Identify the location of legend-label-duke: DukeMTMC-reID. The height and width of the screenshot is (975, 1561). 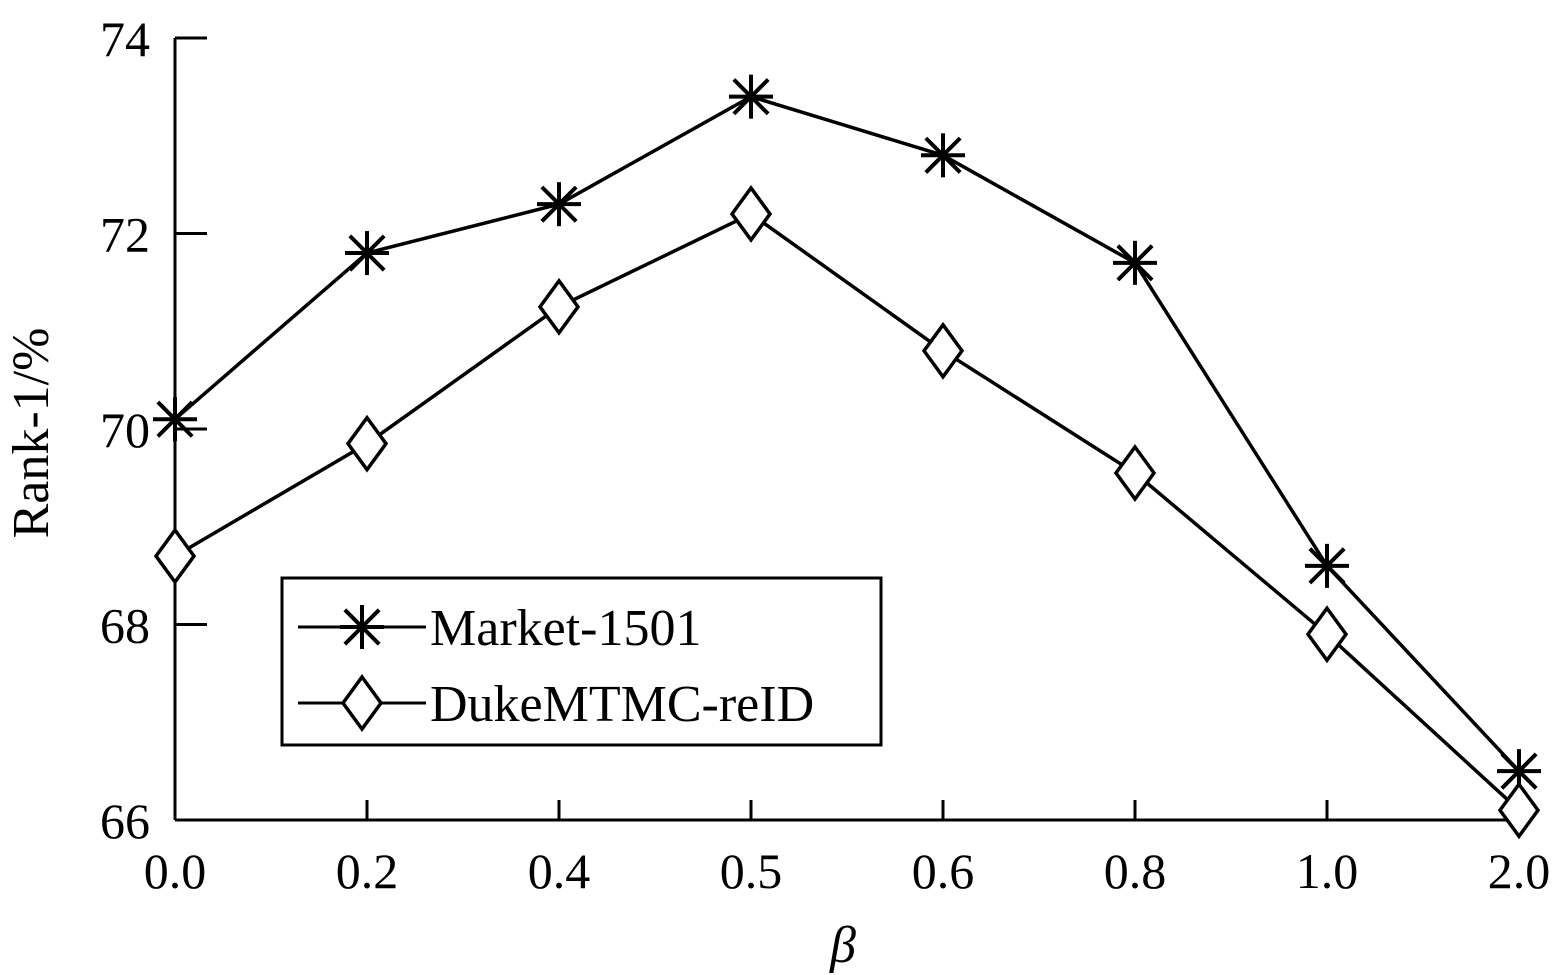
(622, 704).